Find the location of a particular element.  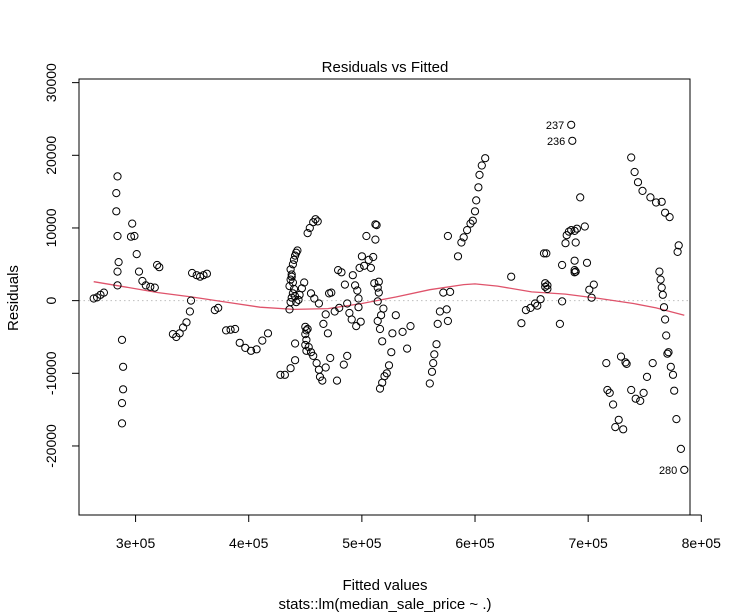

y-tick-label: 30000 is located at coordinates (51, 82).